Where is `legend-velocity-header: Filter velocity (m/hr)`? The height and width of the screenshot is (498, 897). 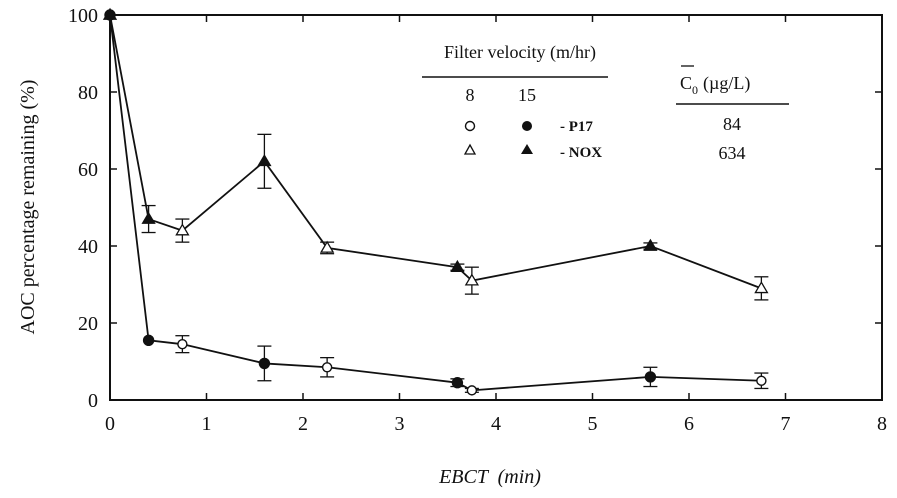 legend-velocity-header: Filter velocity (m/hr) is located at coordinates (520, 52).